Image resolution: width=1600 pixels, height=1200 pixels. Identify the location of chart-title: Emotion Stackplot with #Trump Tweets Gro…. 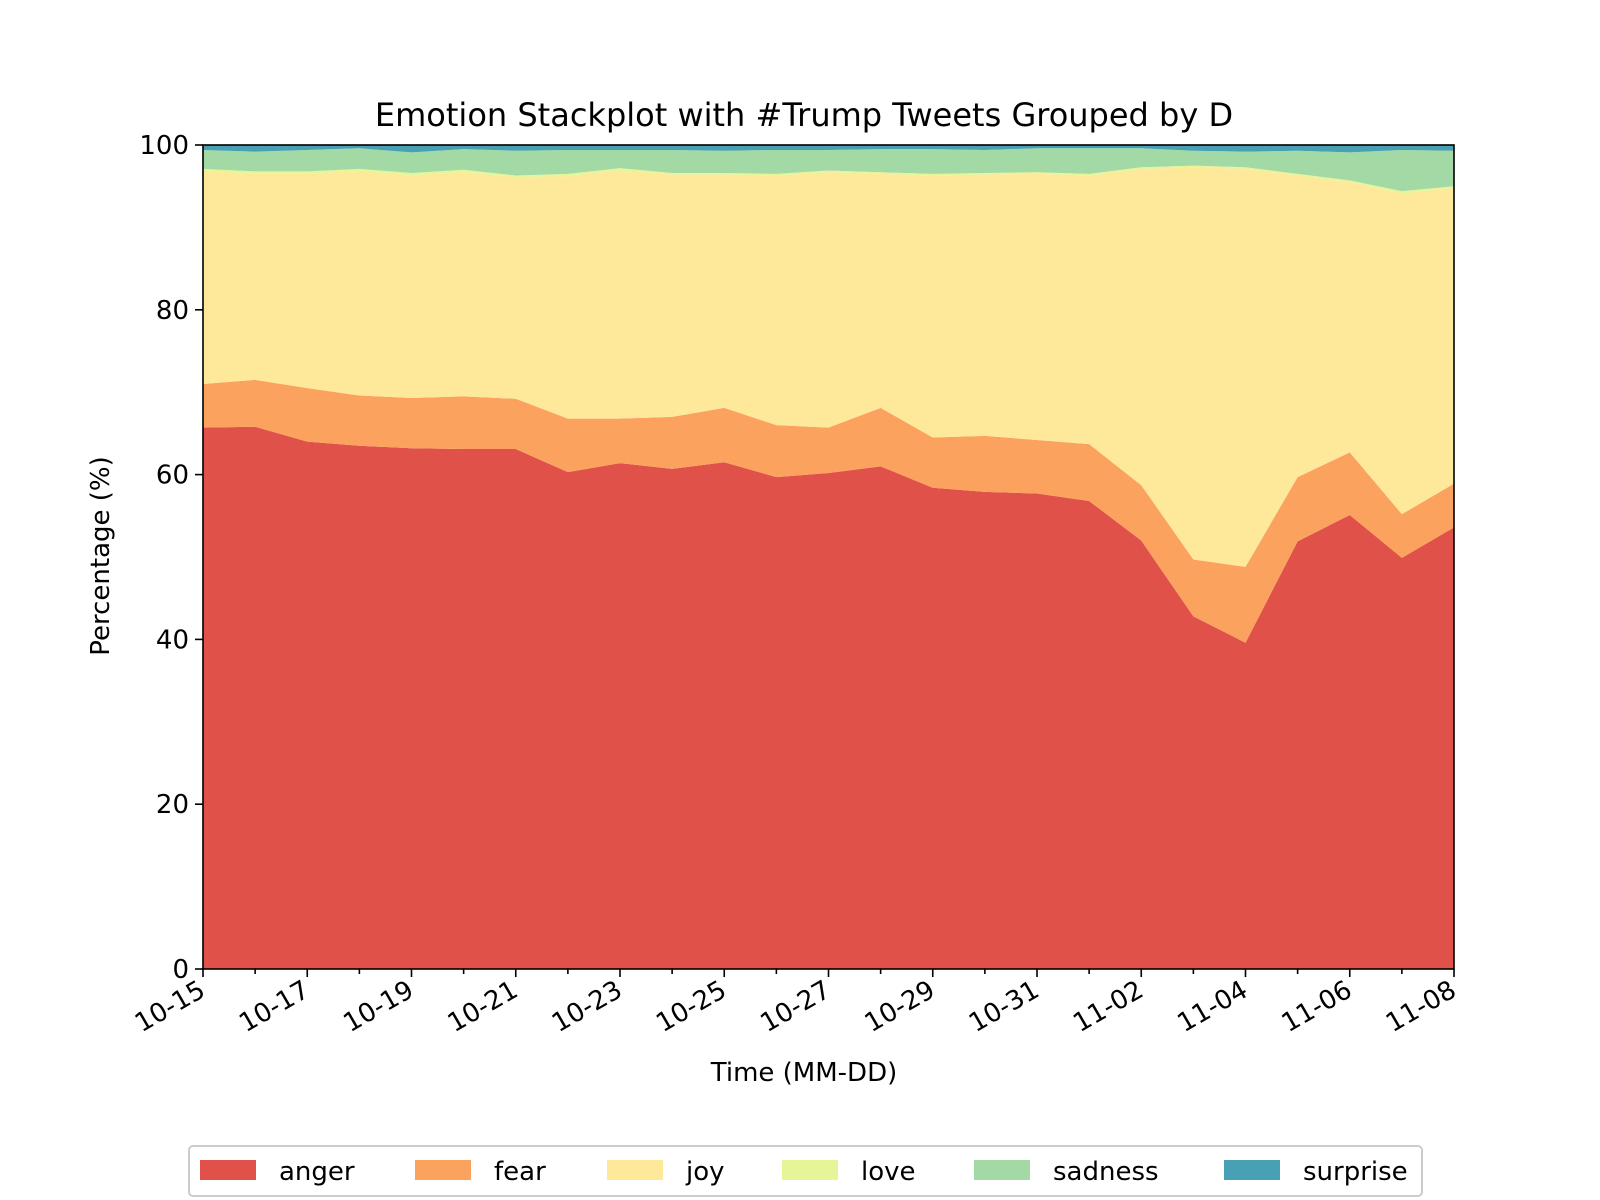
(804, 115).